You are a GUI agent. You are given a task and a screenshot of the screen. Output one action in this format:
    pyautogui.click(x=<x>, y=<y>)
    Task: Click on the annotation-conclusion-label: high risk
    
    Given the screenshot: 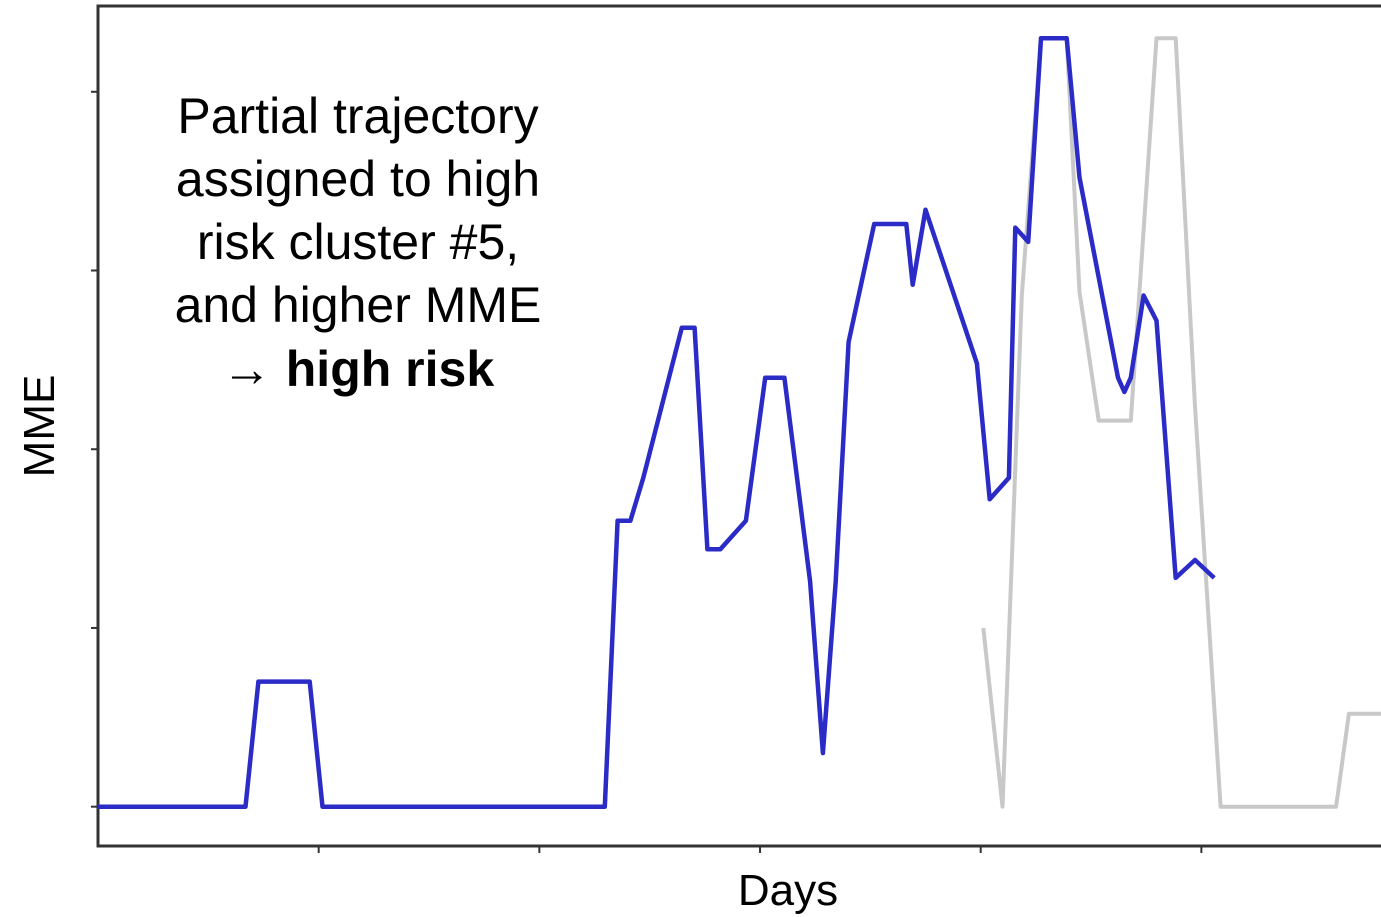 What is the action you would take?
    pyautogui.click(x=390, y=369)
    